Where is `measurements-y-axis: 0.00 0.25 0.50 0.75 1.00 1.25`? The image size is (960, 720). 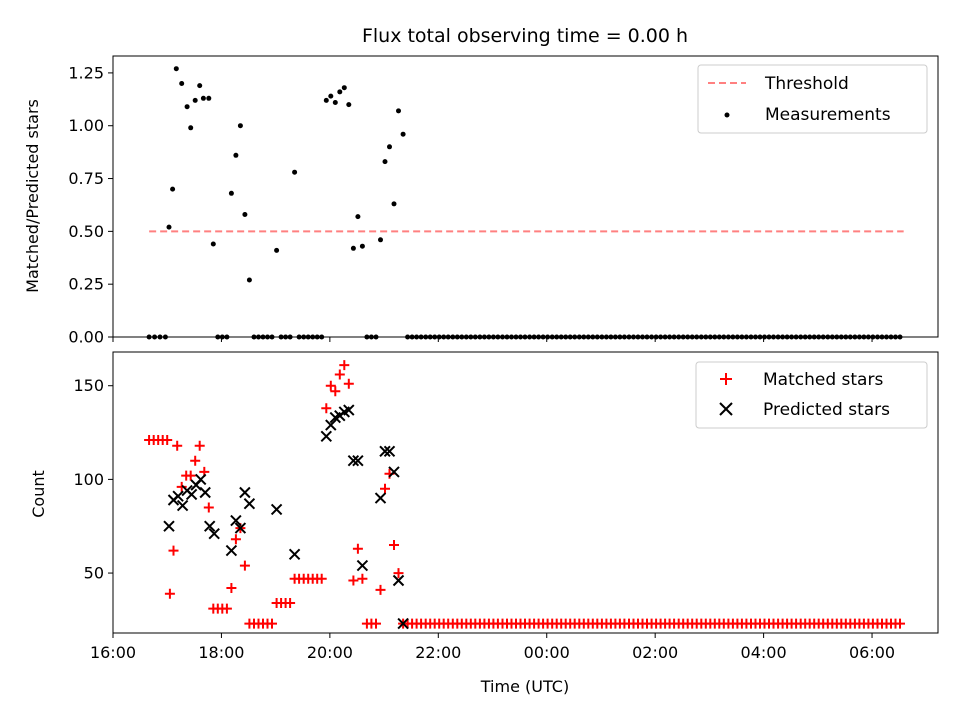 measurements-y-axis: 0.00 0.25 0.50 0.75 1.00 1.25 is located at coordinates (90, 205).